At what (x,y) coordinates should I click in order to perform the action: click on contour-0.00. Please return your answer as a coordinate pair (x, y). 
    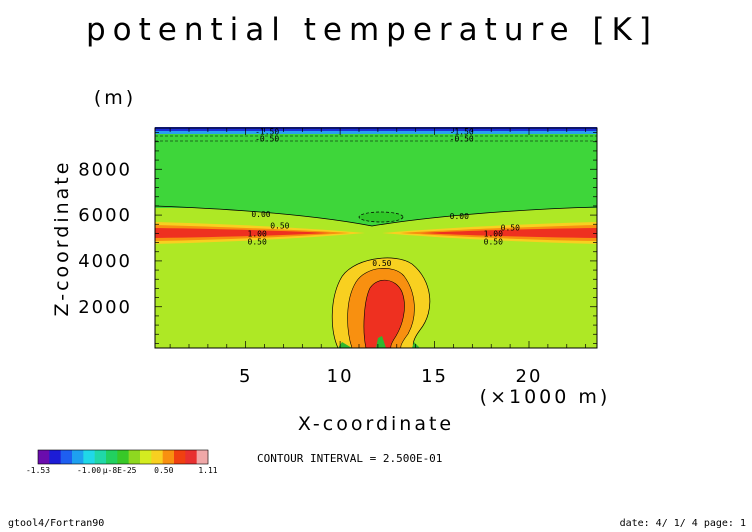
    Looking at the image, I should click on (376, 216).